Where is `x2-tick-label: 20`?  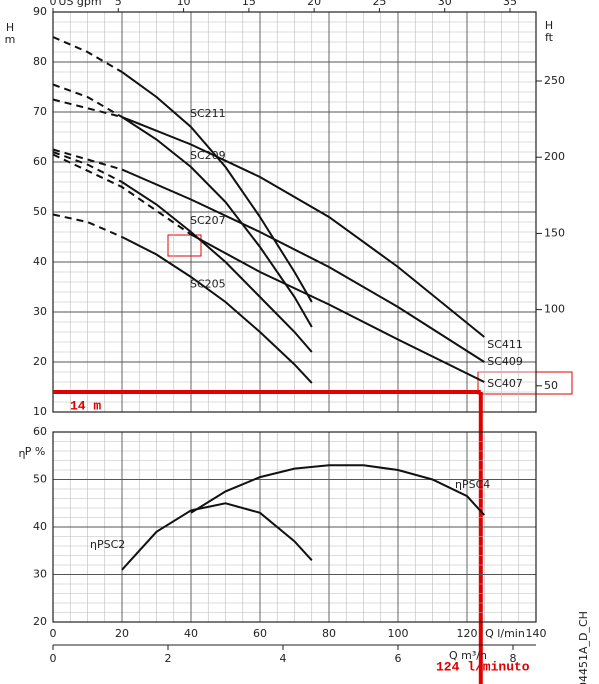 x2-tick-label: 20 is located at coordinates (314, 4).